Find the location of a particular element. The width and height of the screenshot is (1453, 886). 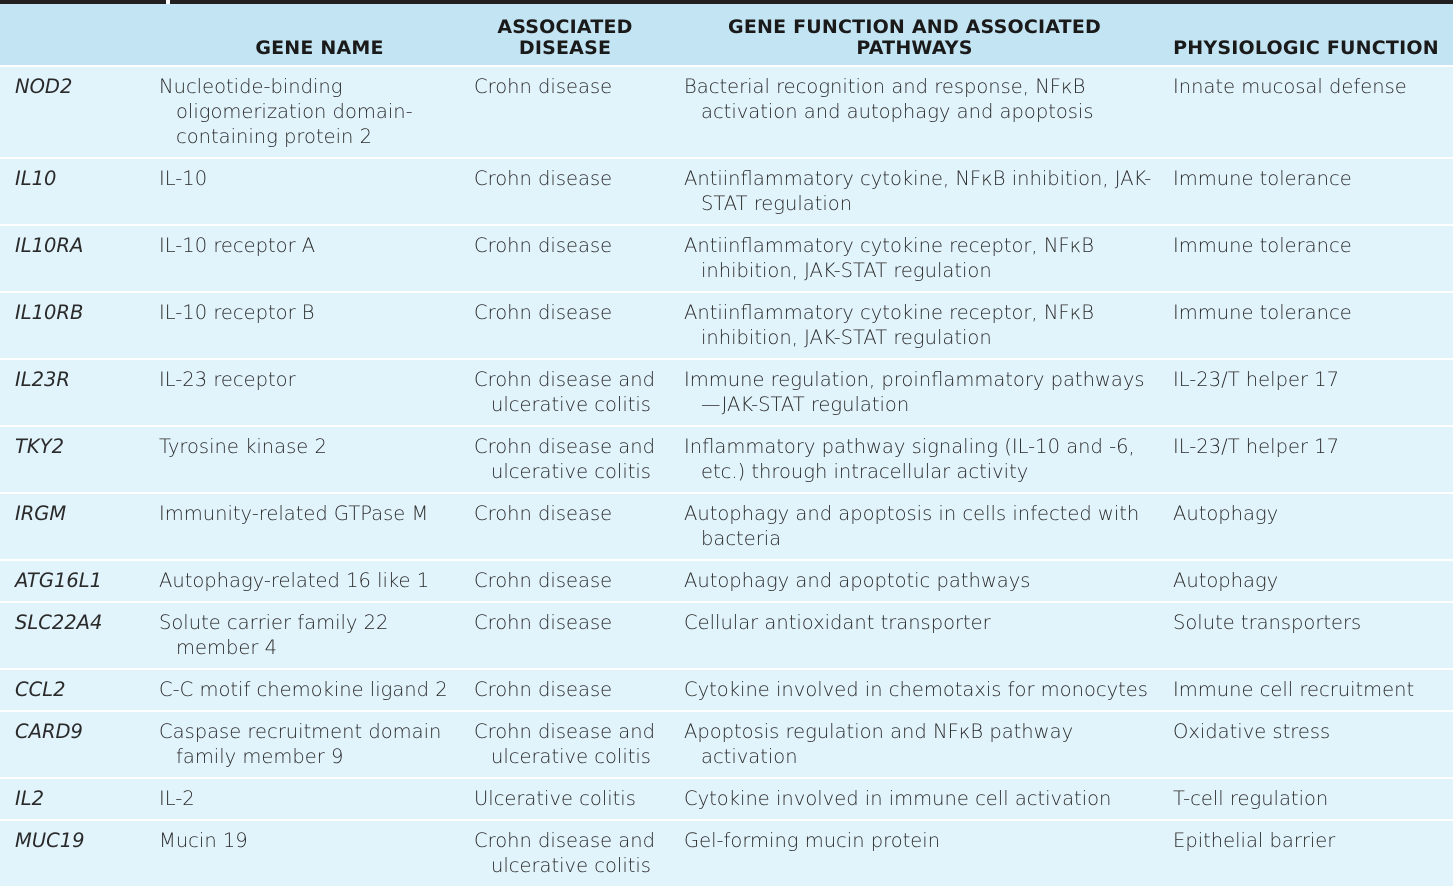

cell-gene: IL10RB is located at coordinates (72, 325).